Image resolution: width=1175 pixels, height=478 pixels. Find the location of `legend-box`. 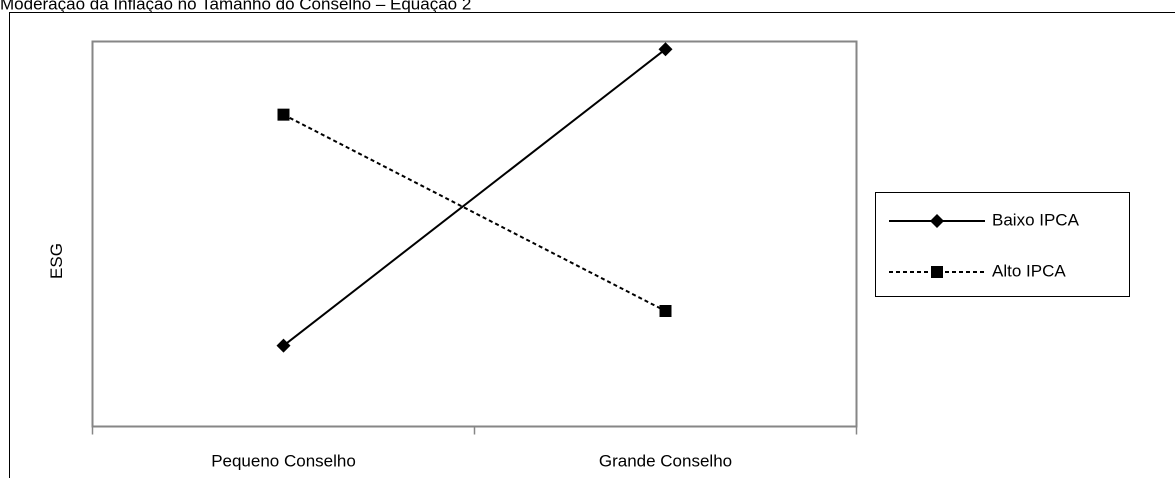

legend-box is located at coordinates (1002, 244).